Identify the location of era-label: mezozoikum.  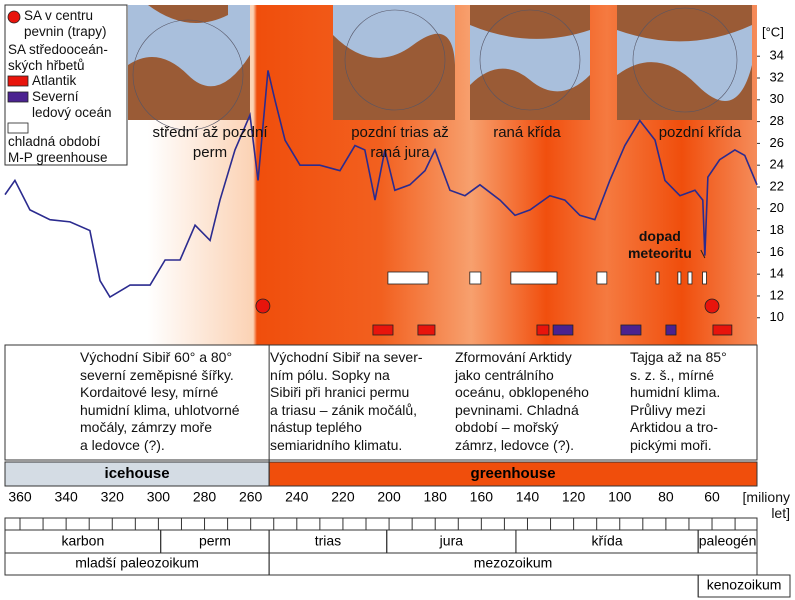
(513, 563).